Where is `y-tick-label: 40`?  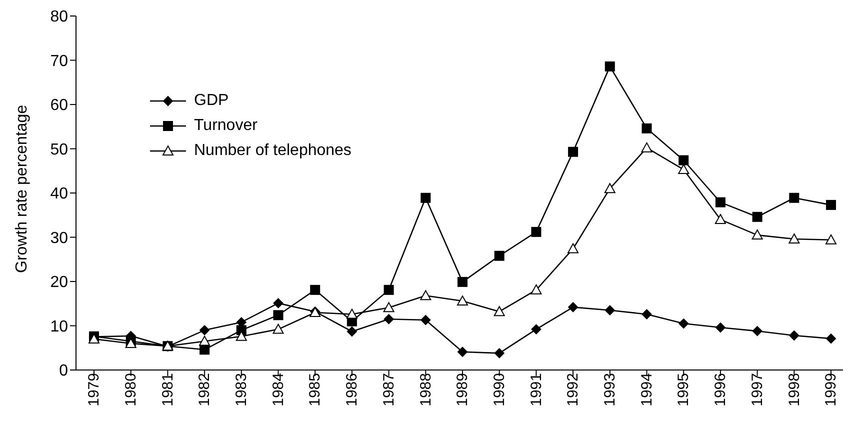 y-tick-label: 40 is located at coordinates (59, 194).